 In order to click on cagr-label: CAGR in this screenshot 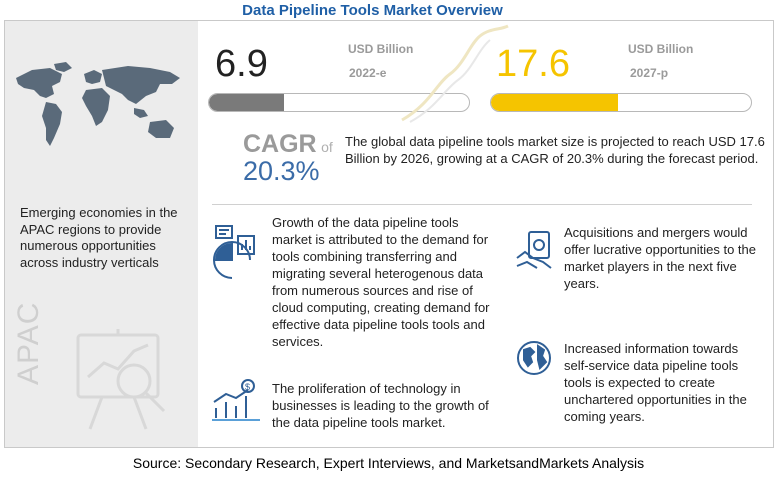, I will do `click(280, 144)`.